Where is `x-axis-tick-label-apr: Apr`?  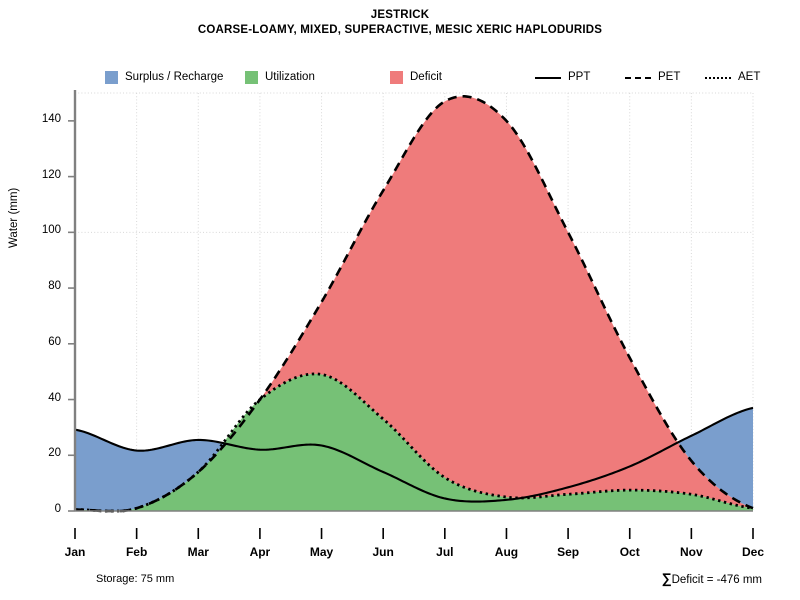 x-axis-tick-label-apr: Apr is located at coordinates (260, 552).